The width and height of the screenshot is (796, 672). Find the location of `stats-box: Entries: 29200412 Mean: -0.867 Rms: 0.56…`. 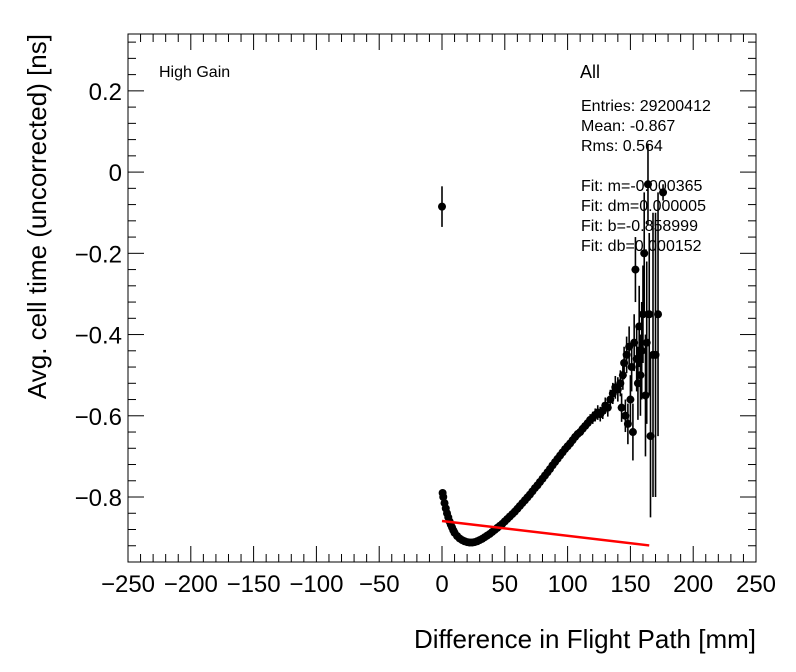

stats-box: Entries: 29200412 Mean: -0.867 Rms: 0.56… is located at coordinates (646, 177).